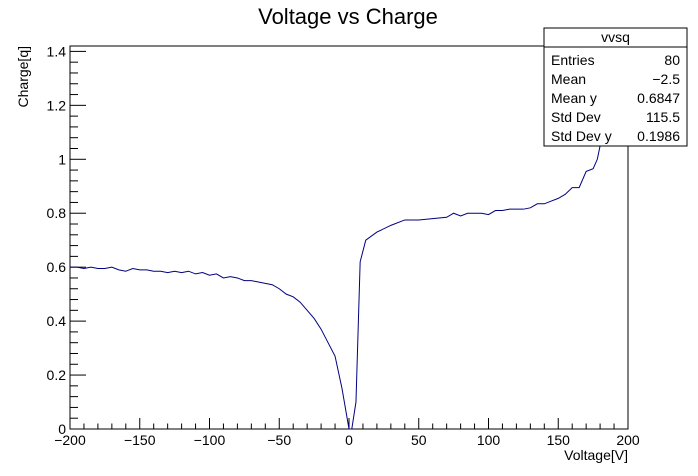 The width and height of the screenshot is (698, 476). I want to click on y-tick-label: 1, so click(62, 159).